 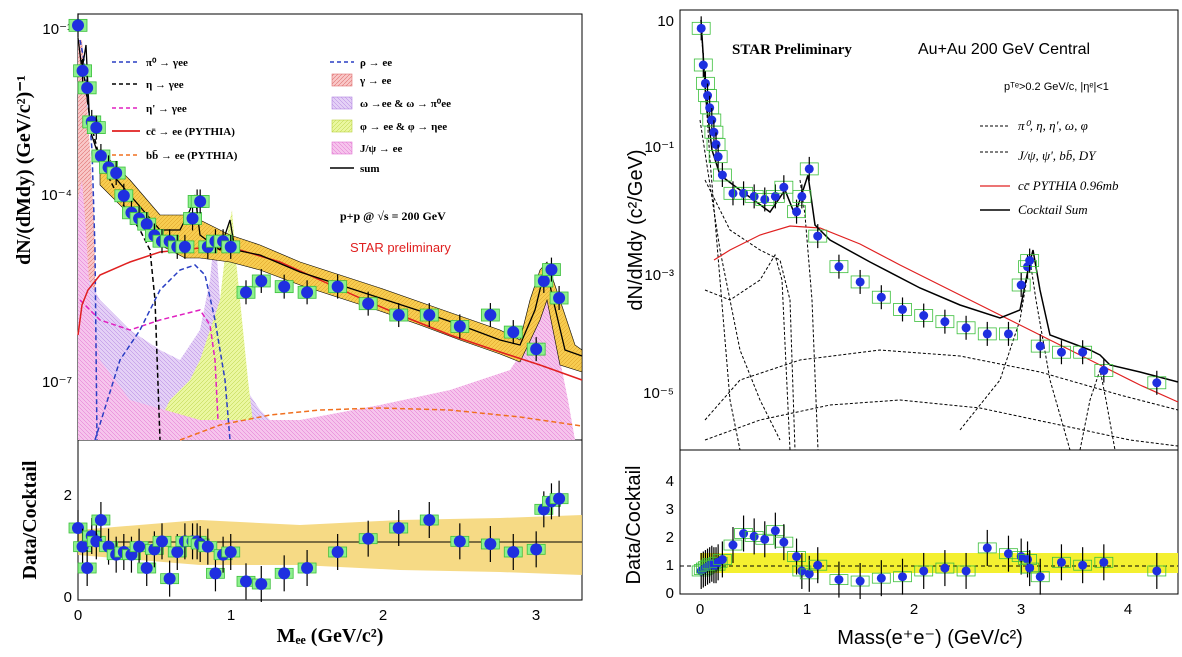 I want to click on phi-fill, so click(x=202, y=325).